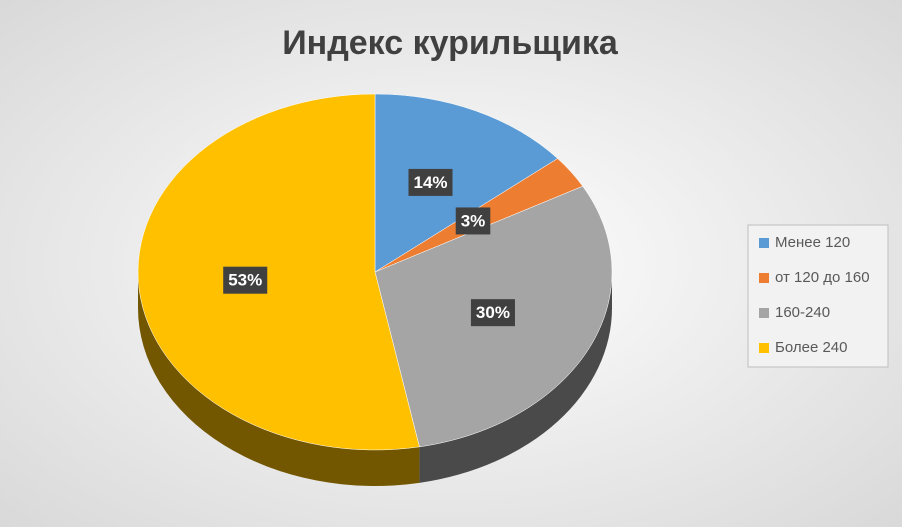  Describe the element at coordinates (822, 277) in the screenshot. I see `legend-label: от 120 до 160` at that location.